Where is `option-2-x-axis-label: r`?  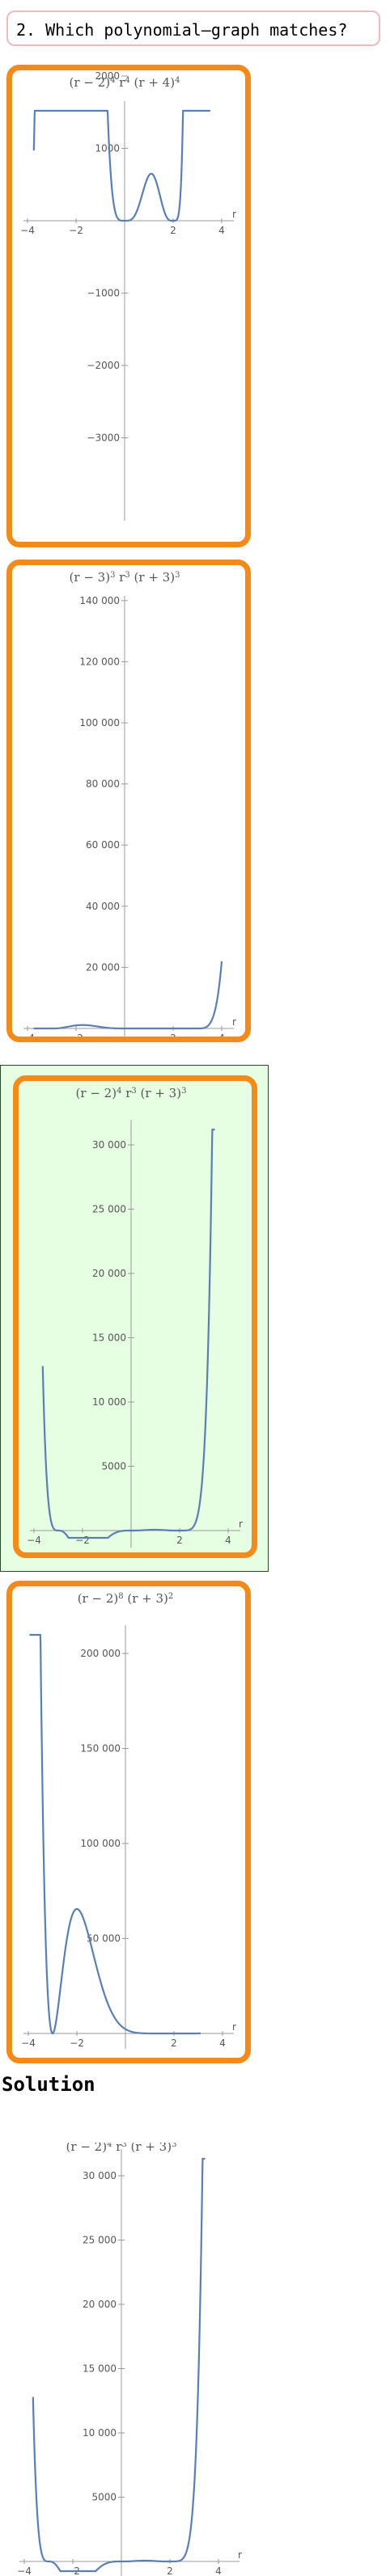 option-2-x-axis-label: r is located at coordinates (234, 1022).